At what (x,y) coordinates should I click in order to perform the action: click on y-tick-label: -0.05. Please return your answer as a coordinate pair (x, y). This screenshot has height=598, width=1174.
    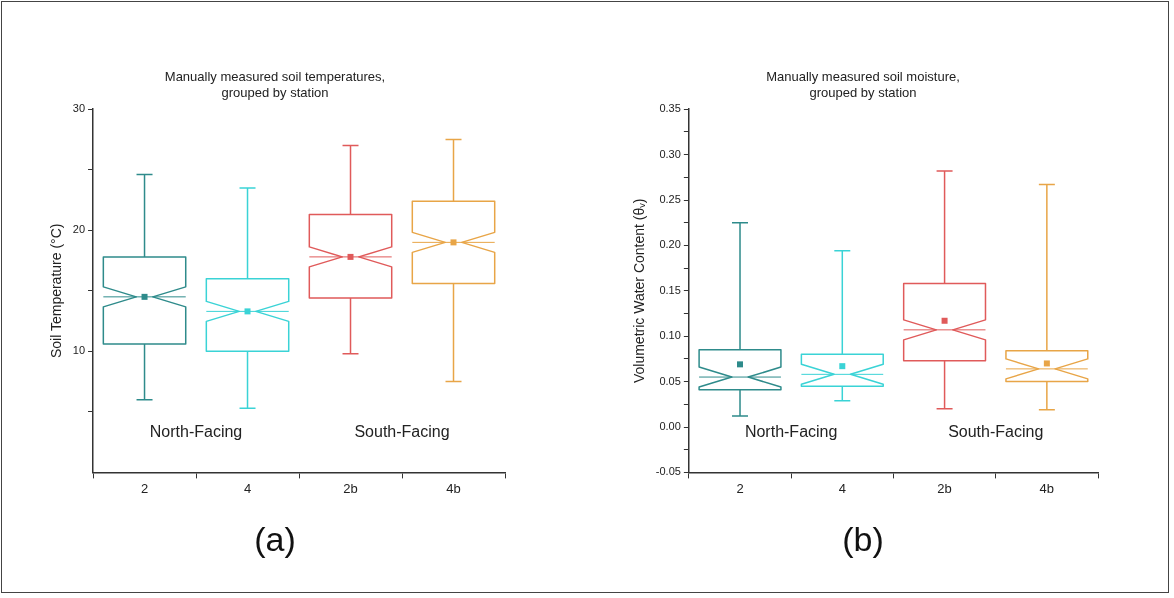
    Looking at the image, I should click on (668, 471).